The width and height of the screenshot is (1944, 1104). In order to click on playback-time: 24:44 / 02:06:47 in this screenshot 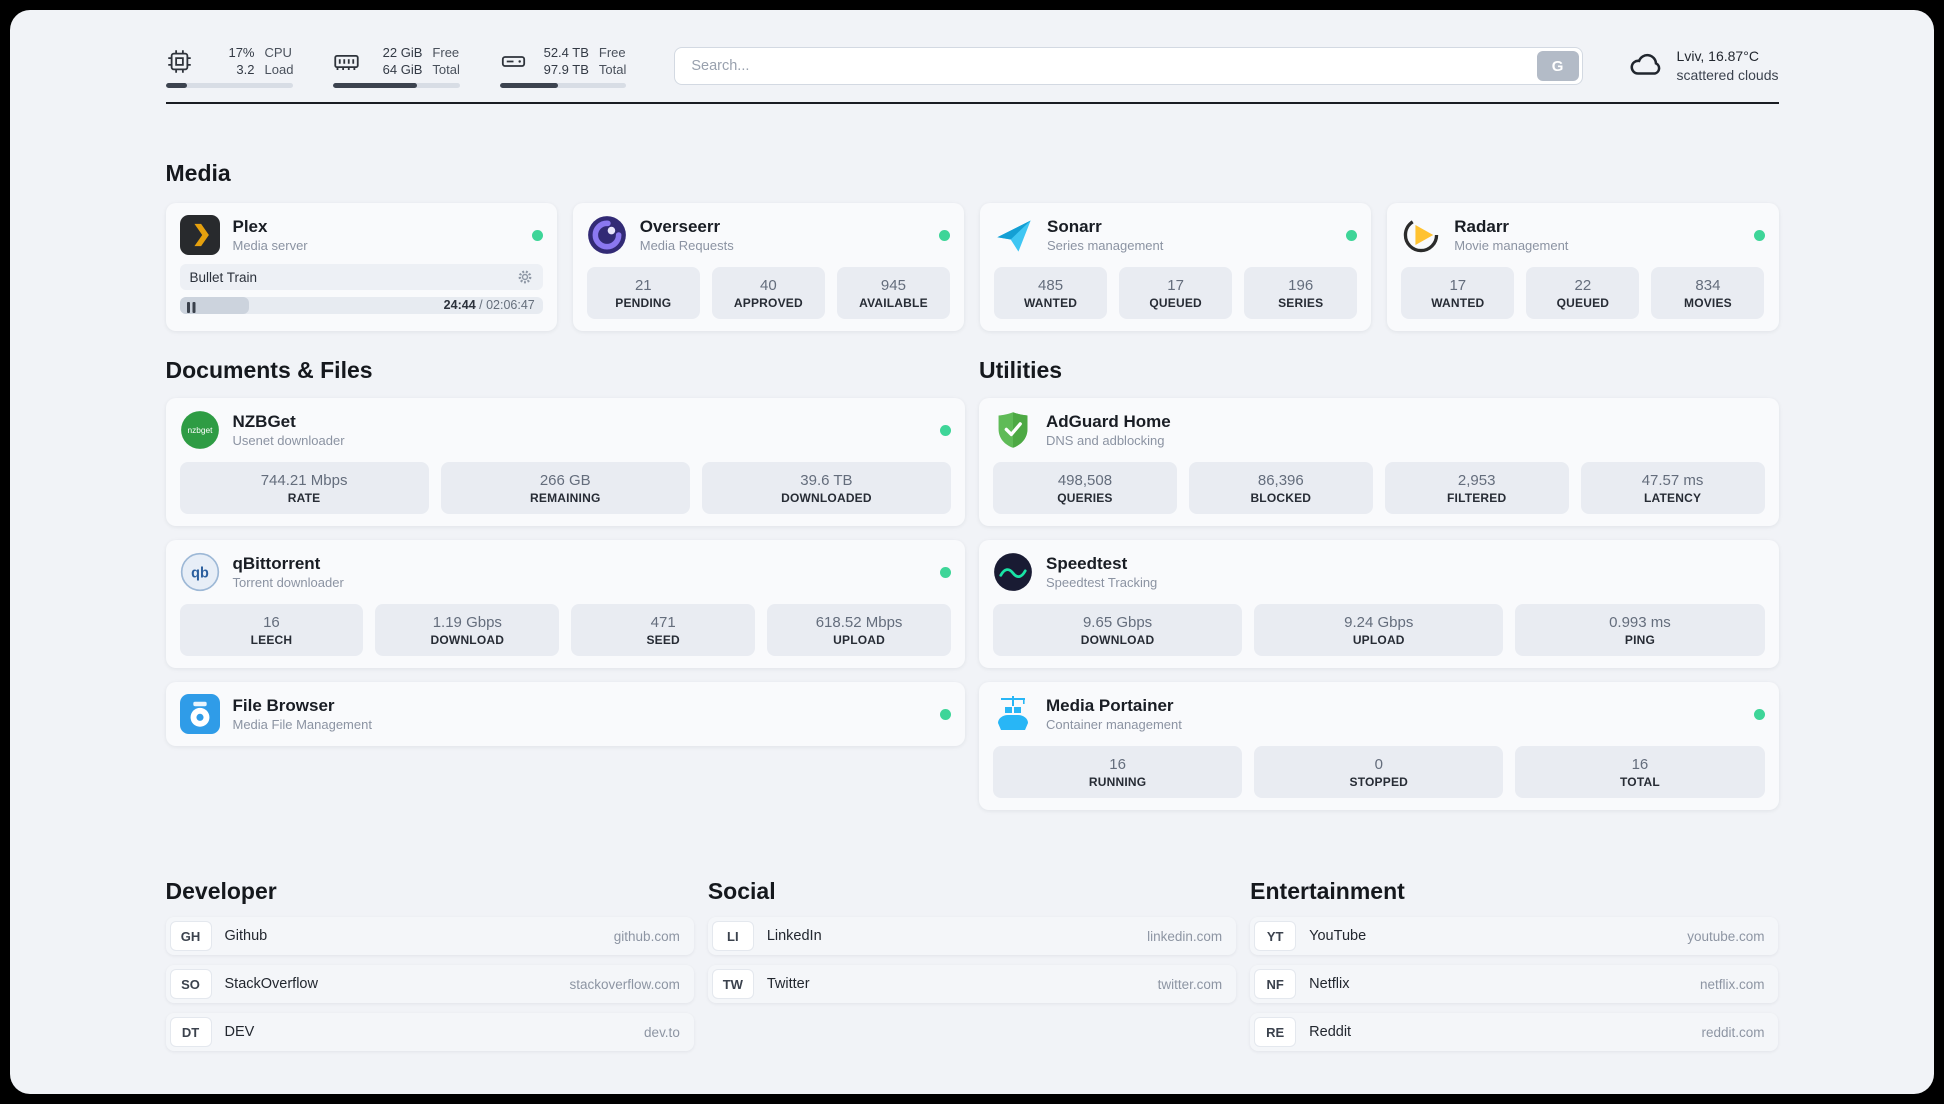, I will do `click(489, 305)`.